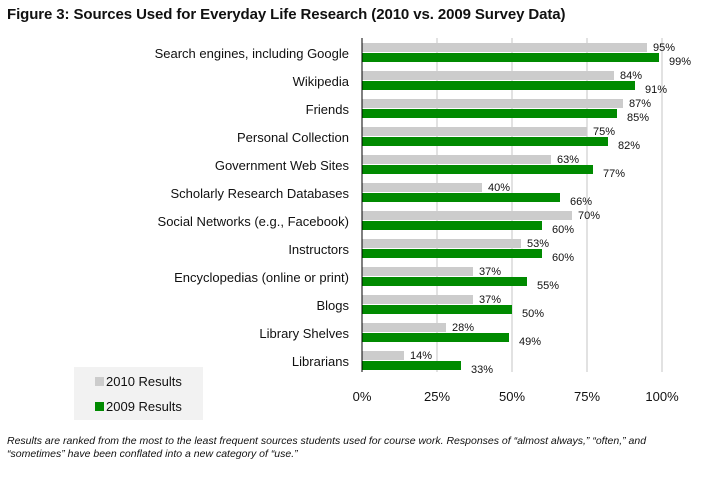  Describe the element at coordinates (463, 328) in the screenshot. I see `data-label: 28%` at that location.